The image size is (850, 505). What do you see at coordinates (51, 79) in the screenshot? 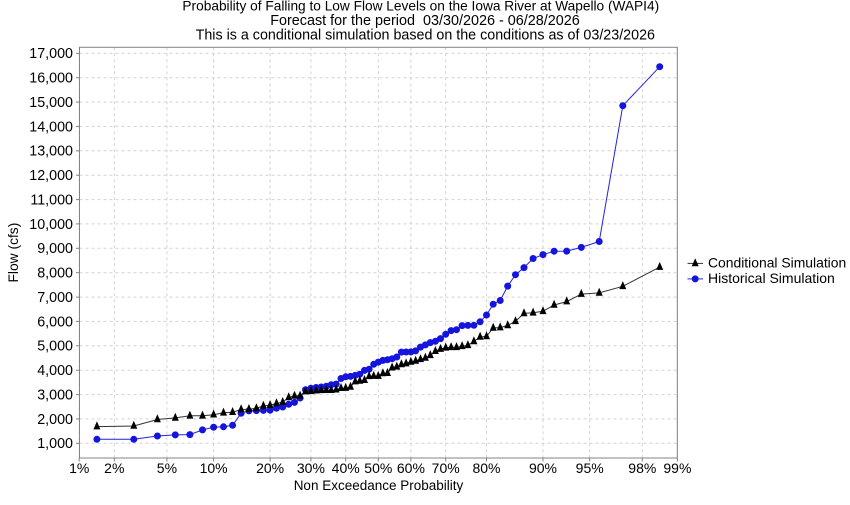
I see `svg-text: 16,000` at bounding box center [51, 79].